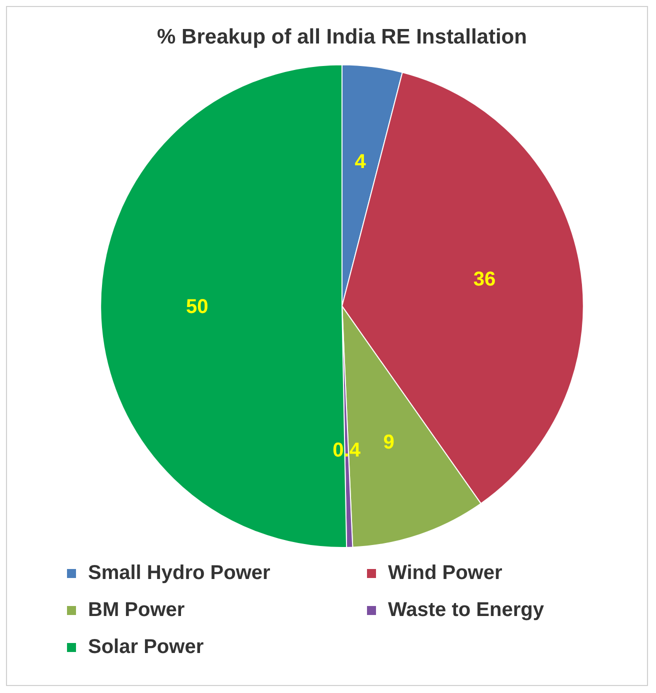 The height and width of the screenshot is (693, 656). Describe the element at coordinates (136, 610) in the screenshot. I see `legend-label: BM Power` at that location.